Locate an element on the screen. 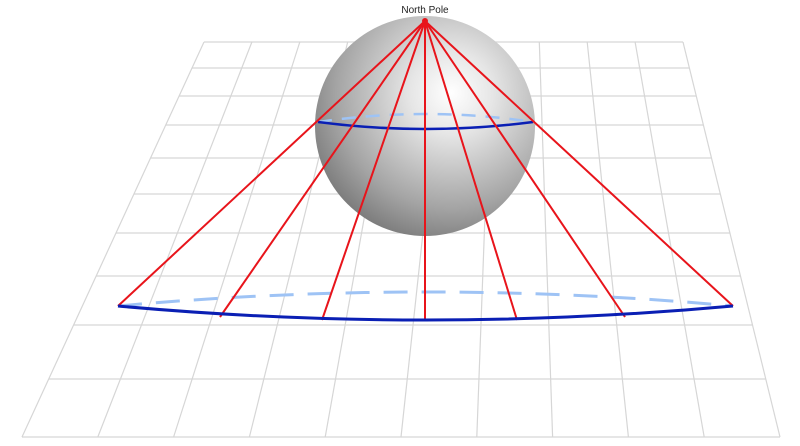  north-pole-point is located at coordinates (425, 21).